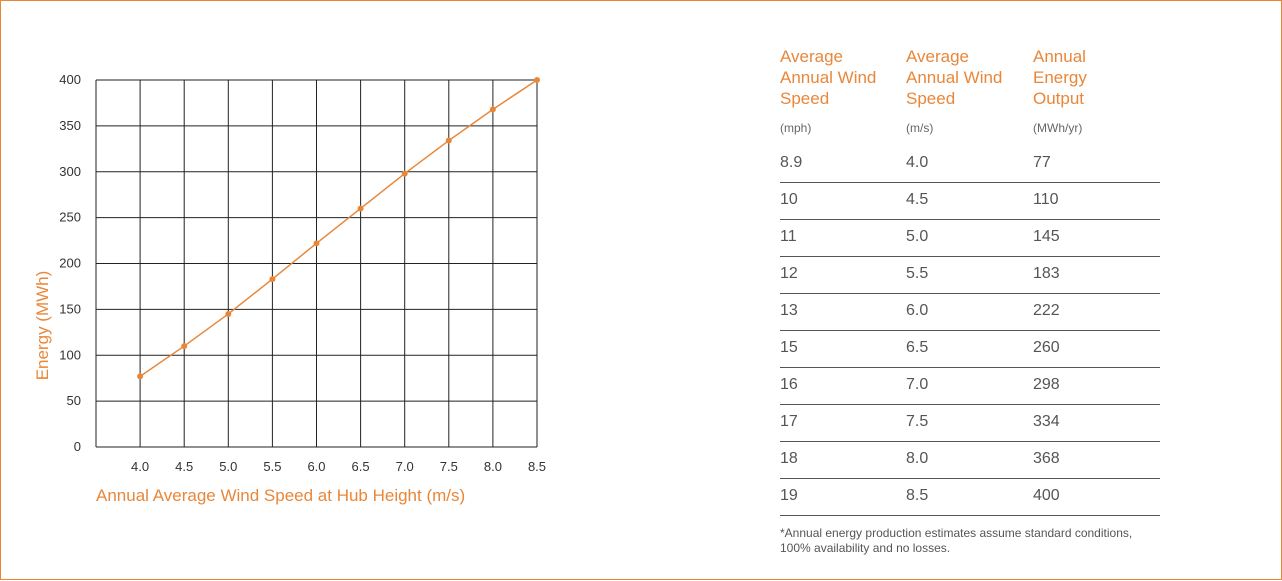 Image resolution: width=1282 pixels, height=581 pixels. I want to click on header-ms: Average Annual Wind Speed (m/s), so click(966, 90).